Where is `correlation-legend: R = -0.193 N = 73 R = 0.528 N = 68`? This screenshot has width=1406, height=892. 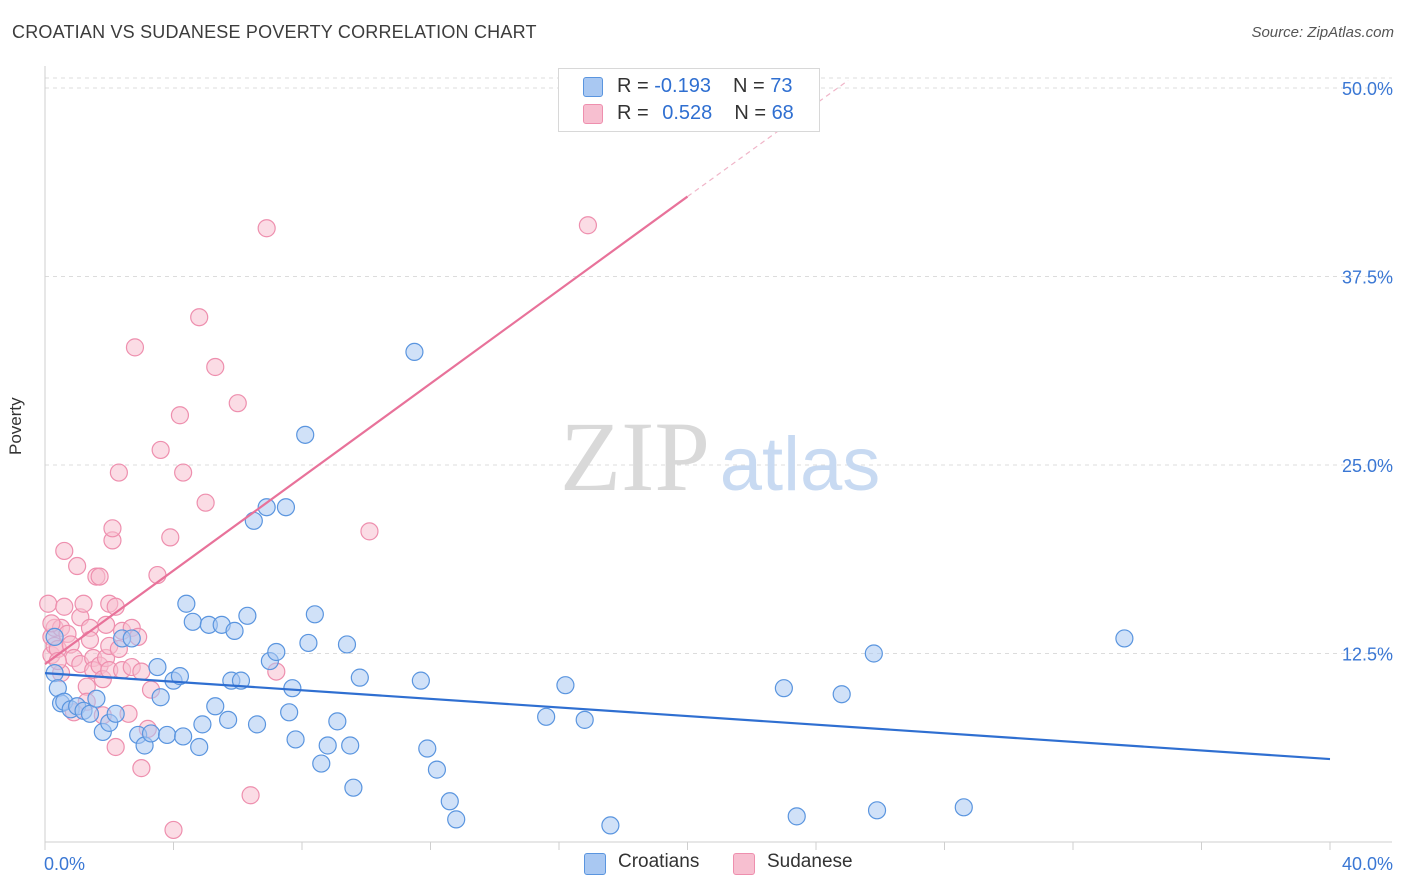
correlation-legend: R = -0.193 N = 73 R = 0.528 N = 68 is located at coordinates (689, 100).